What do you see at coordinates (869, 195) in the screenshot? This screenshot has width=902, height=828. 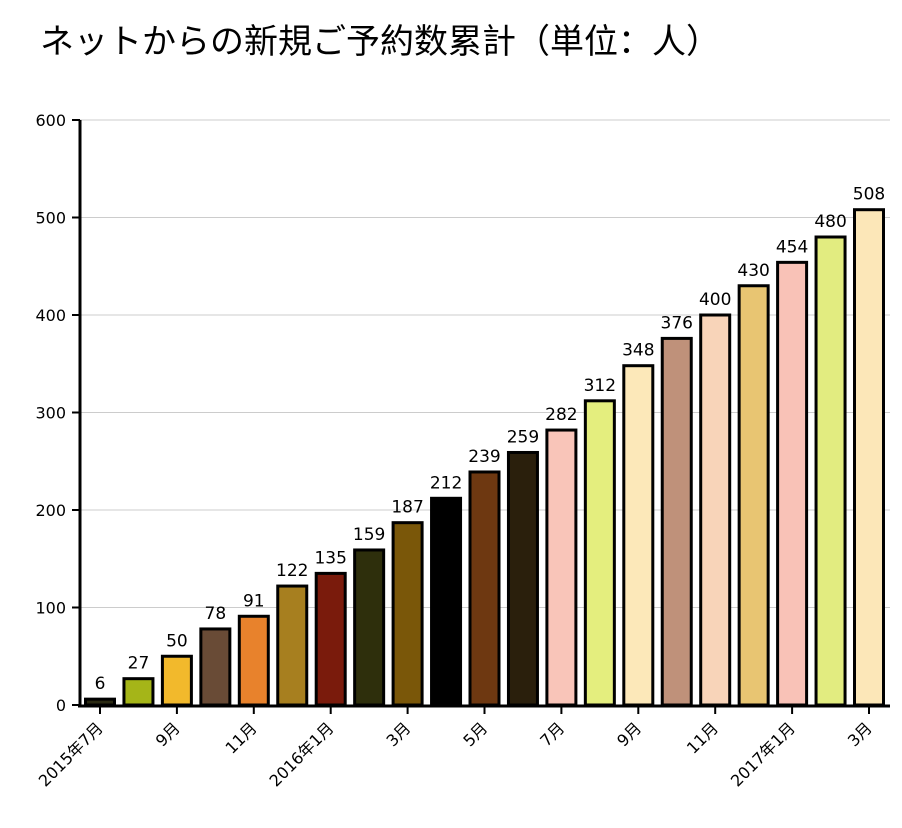 I see `data-label: 508` at bounding box center [869, 195].